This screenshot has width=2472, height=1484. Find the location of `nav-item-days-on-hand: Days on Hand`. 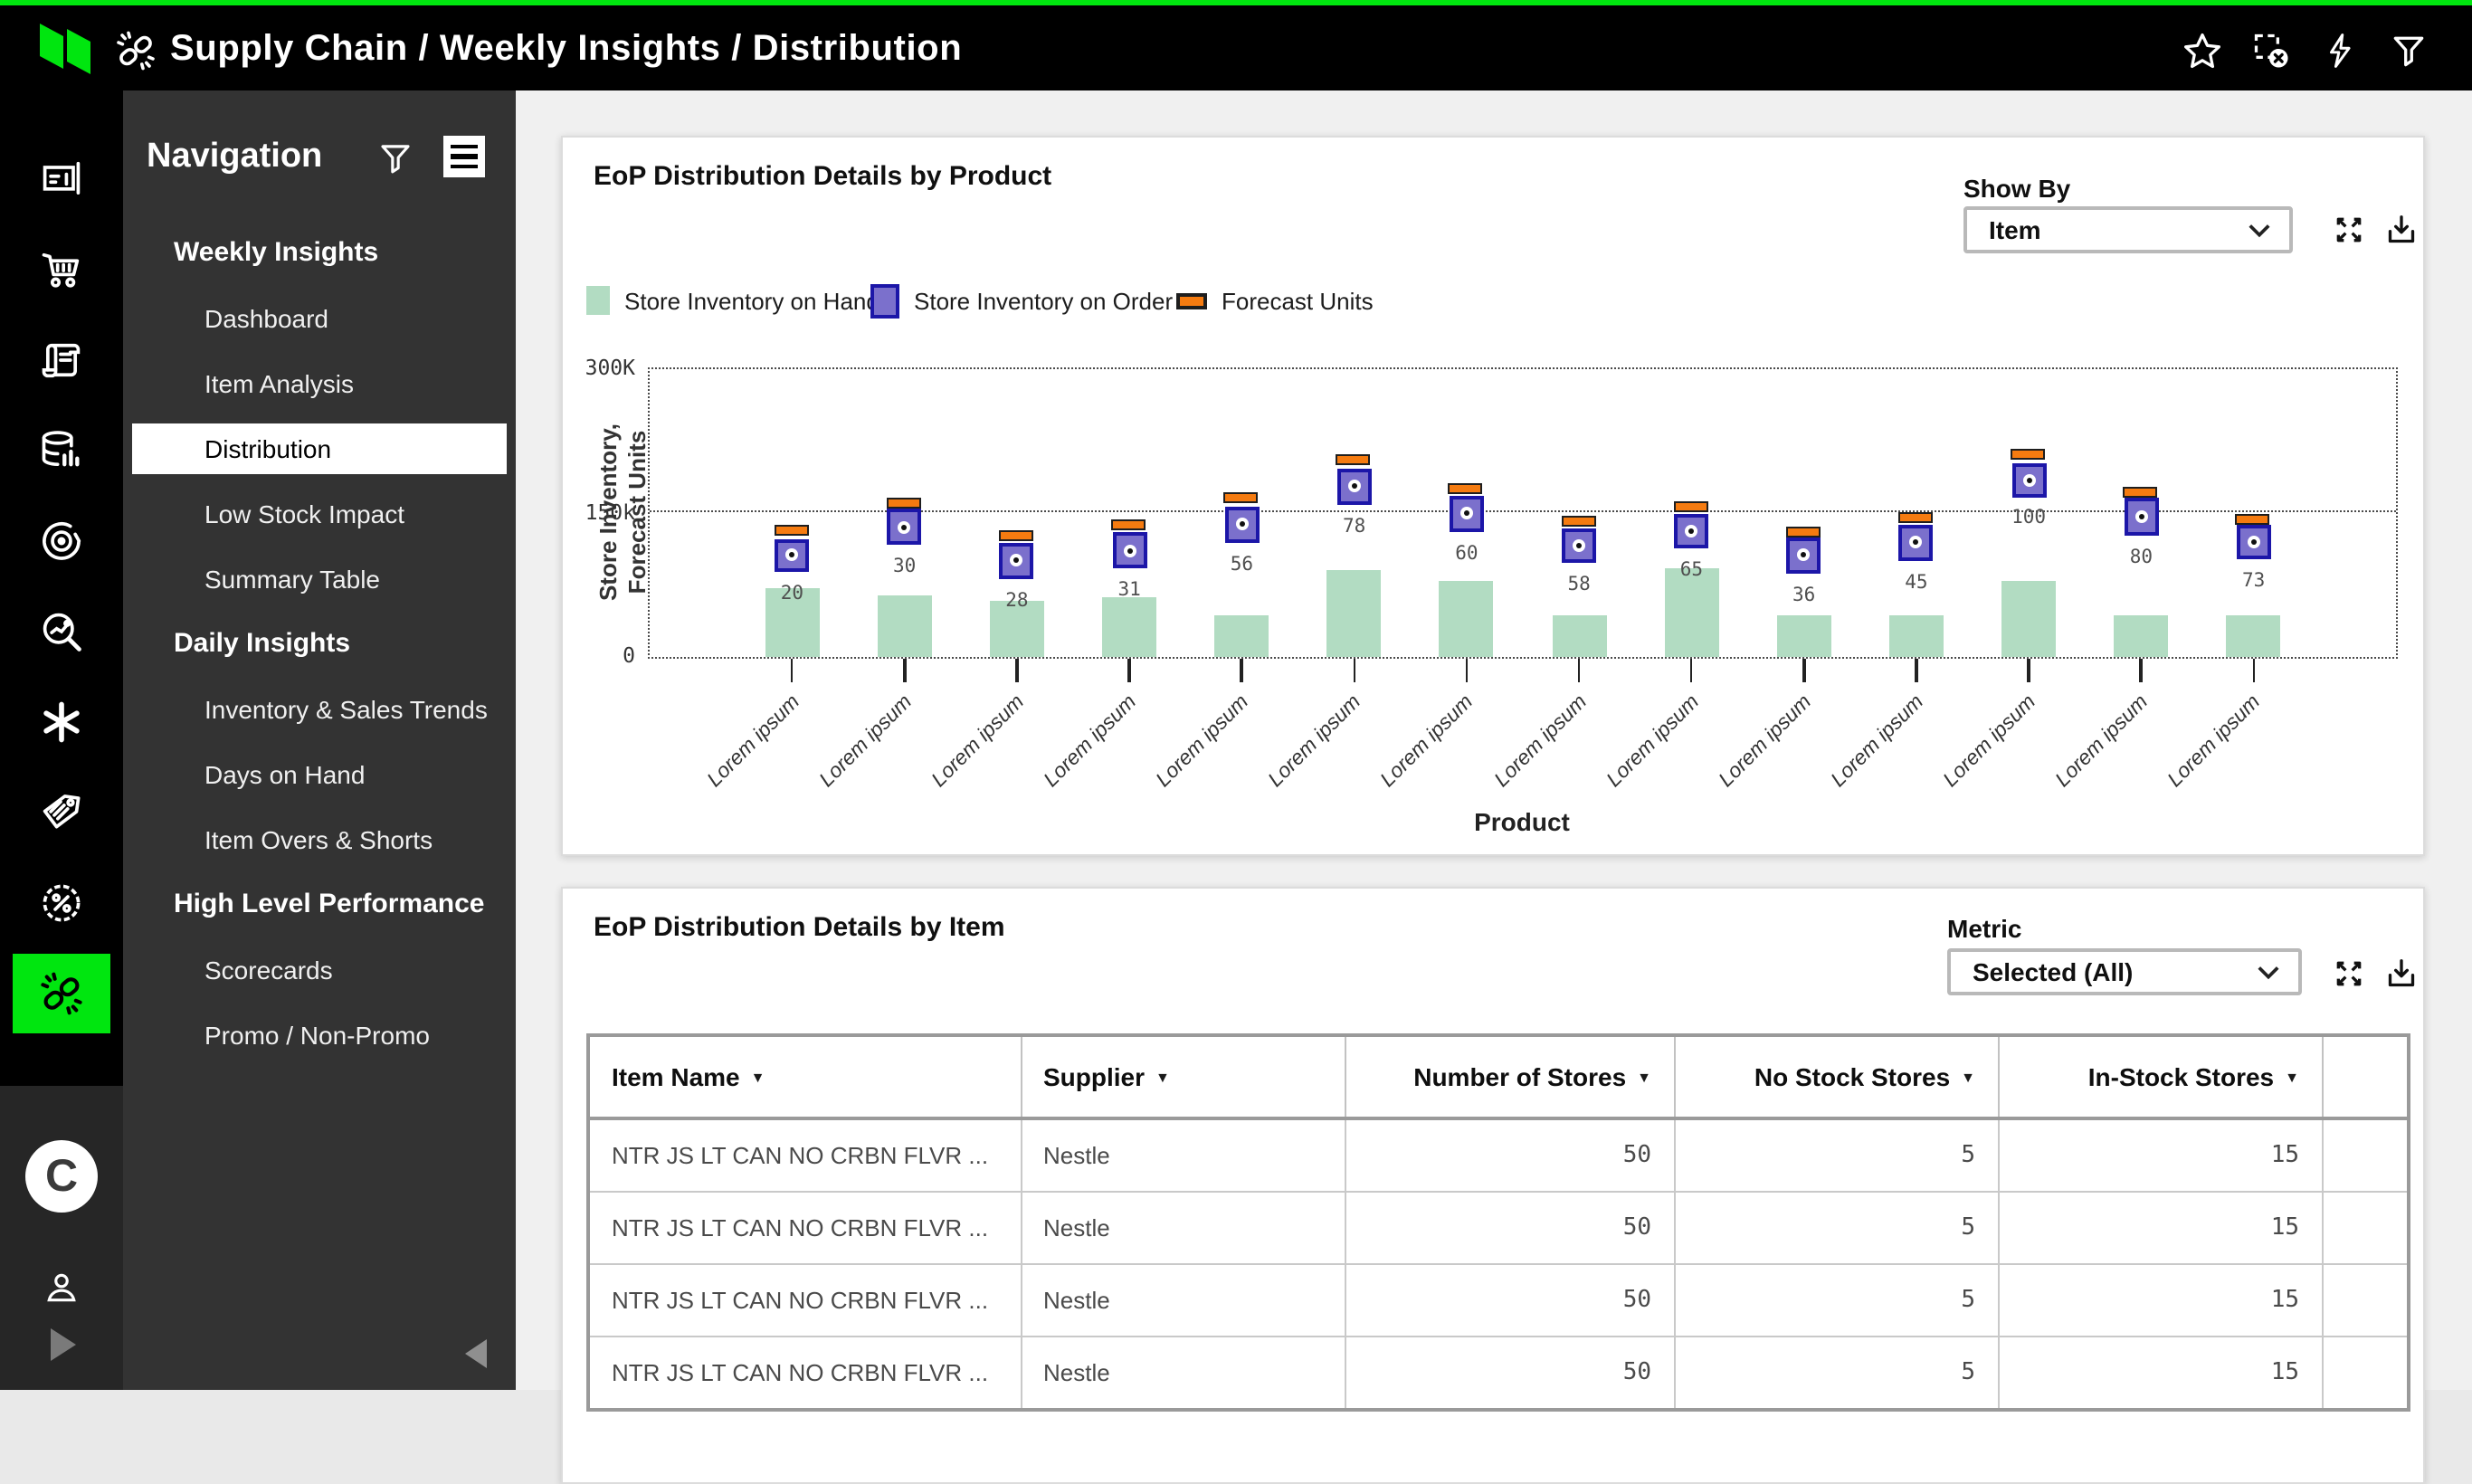

nav-item-days-on-hand: Days on Hand is located at coordinates (285, 774).